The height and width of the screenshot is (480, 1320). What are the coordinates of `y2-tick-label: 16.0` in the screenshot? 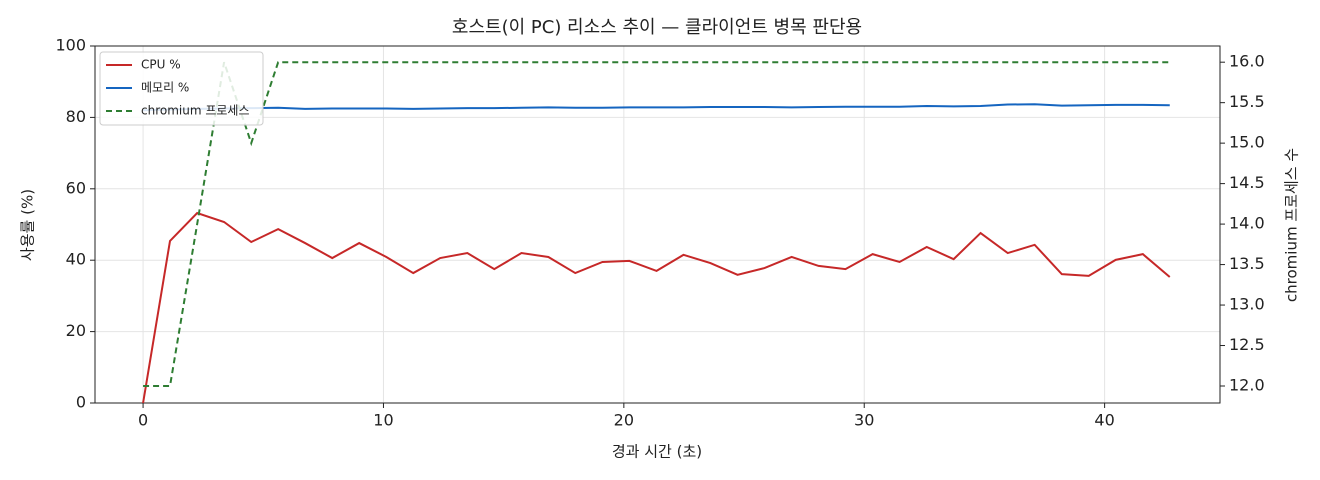 It's located at (1247, 61).